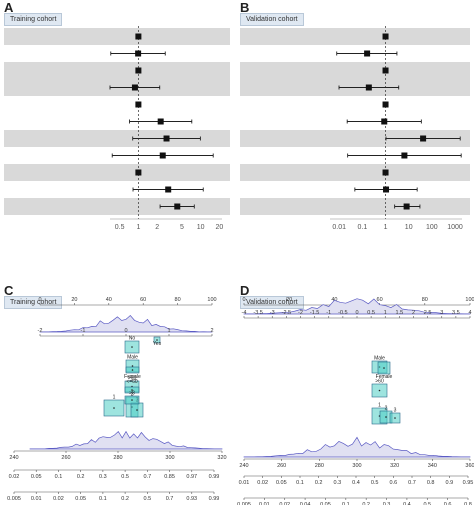 This screenshot has height=505, width=474. What do you see at coordinates (272, 313) in the screenshot?
I see `bics-tick-label: -3` at bounding box center [272, 313].